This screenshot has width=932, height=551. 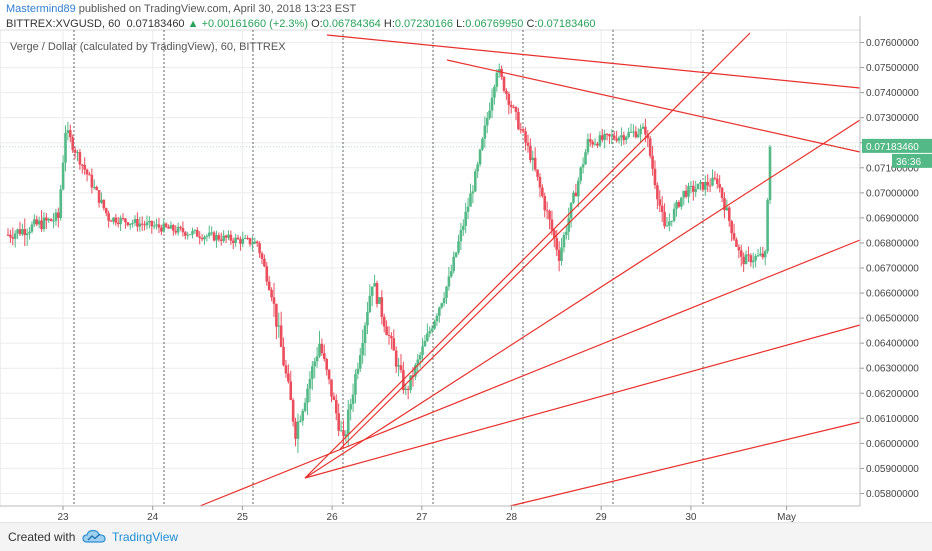 I want to click on y-tick-label: 0.07400000, so click(x=892, y=93).